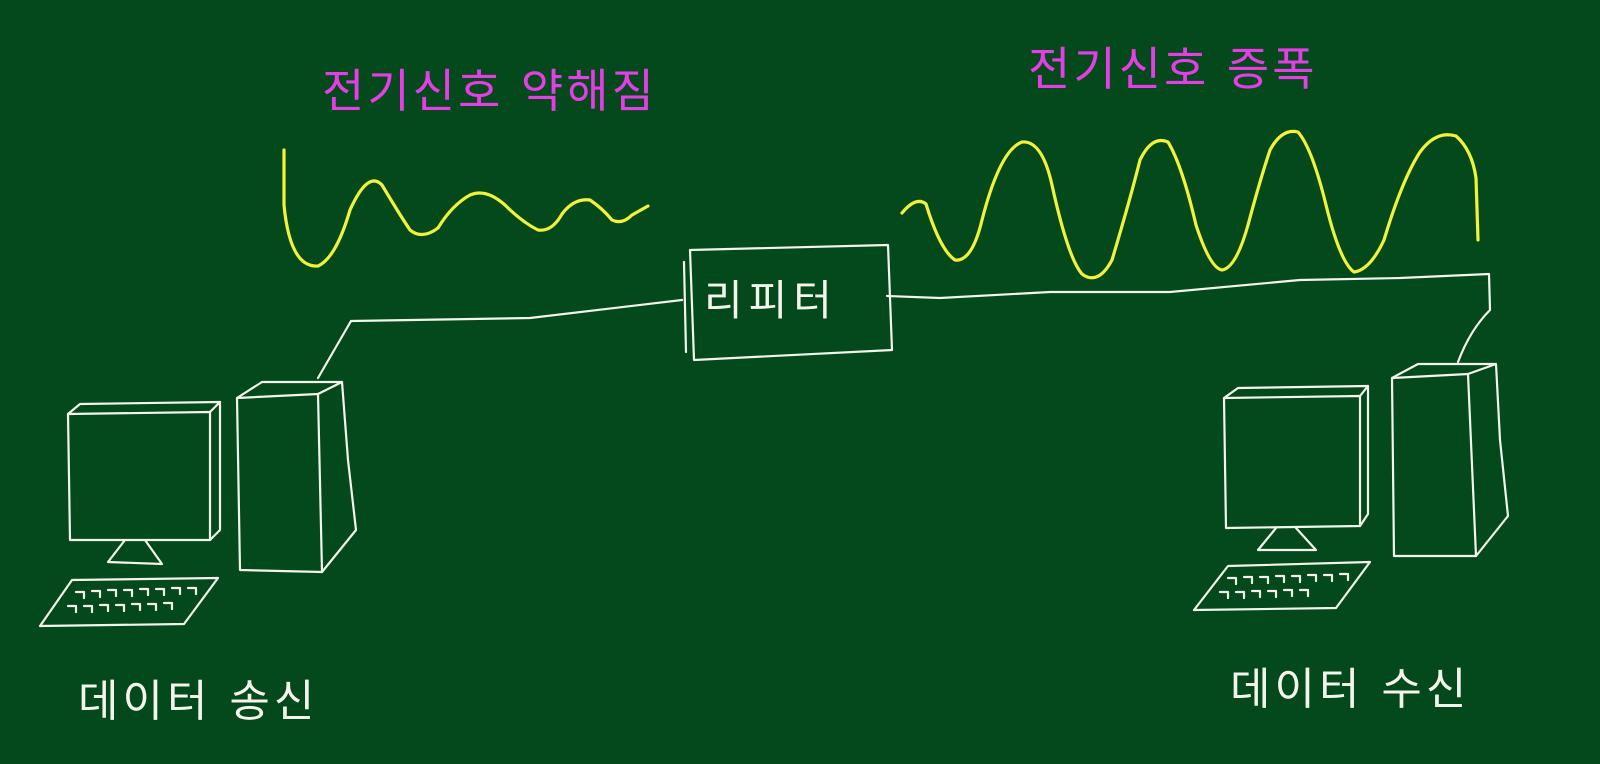 The width and height of the screenshot is (1600, 764). Describe the element at coordinates (1350, 689) in the screenshot. I see `receiver-label: 데이터 수신` at that location.